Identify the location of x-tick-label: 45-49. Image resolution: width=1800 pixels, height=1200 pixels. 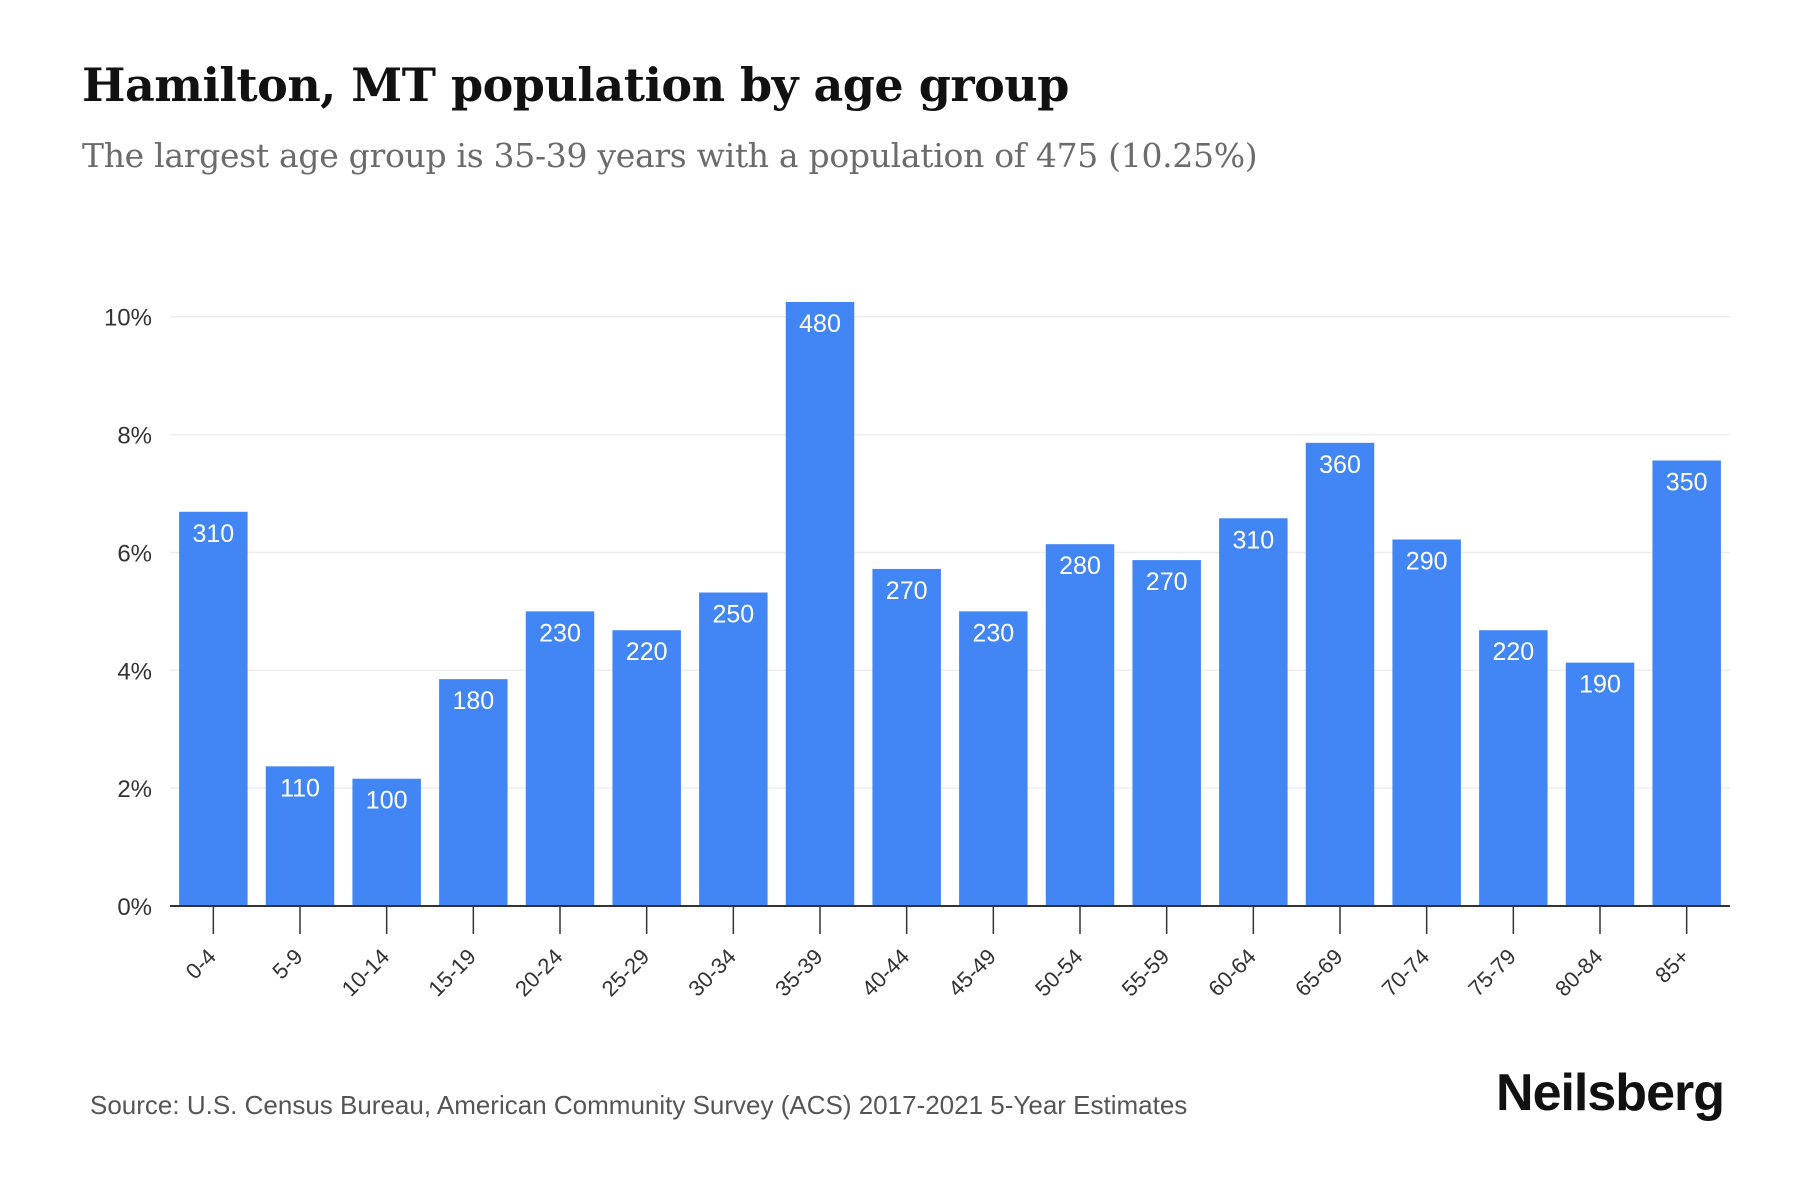
(971, 972).